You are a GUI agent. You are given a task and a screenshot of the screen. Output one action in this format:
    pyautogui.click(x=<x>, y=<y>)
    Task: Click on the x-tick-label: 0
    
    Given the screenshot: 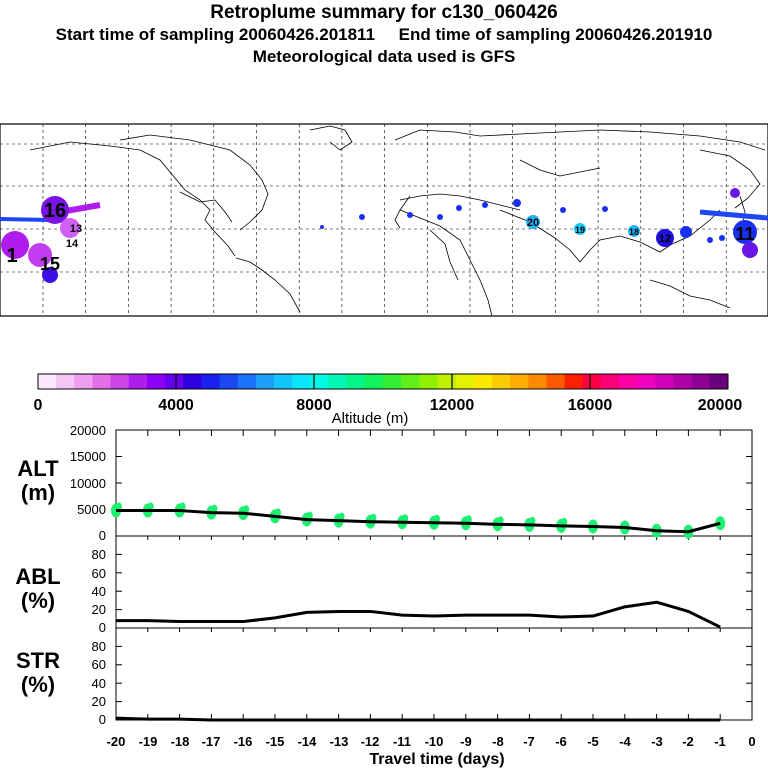 What is the action you would take?
    pyautogui.click(x=751, y=741)
    